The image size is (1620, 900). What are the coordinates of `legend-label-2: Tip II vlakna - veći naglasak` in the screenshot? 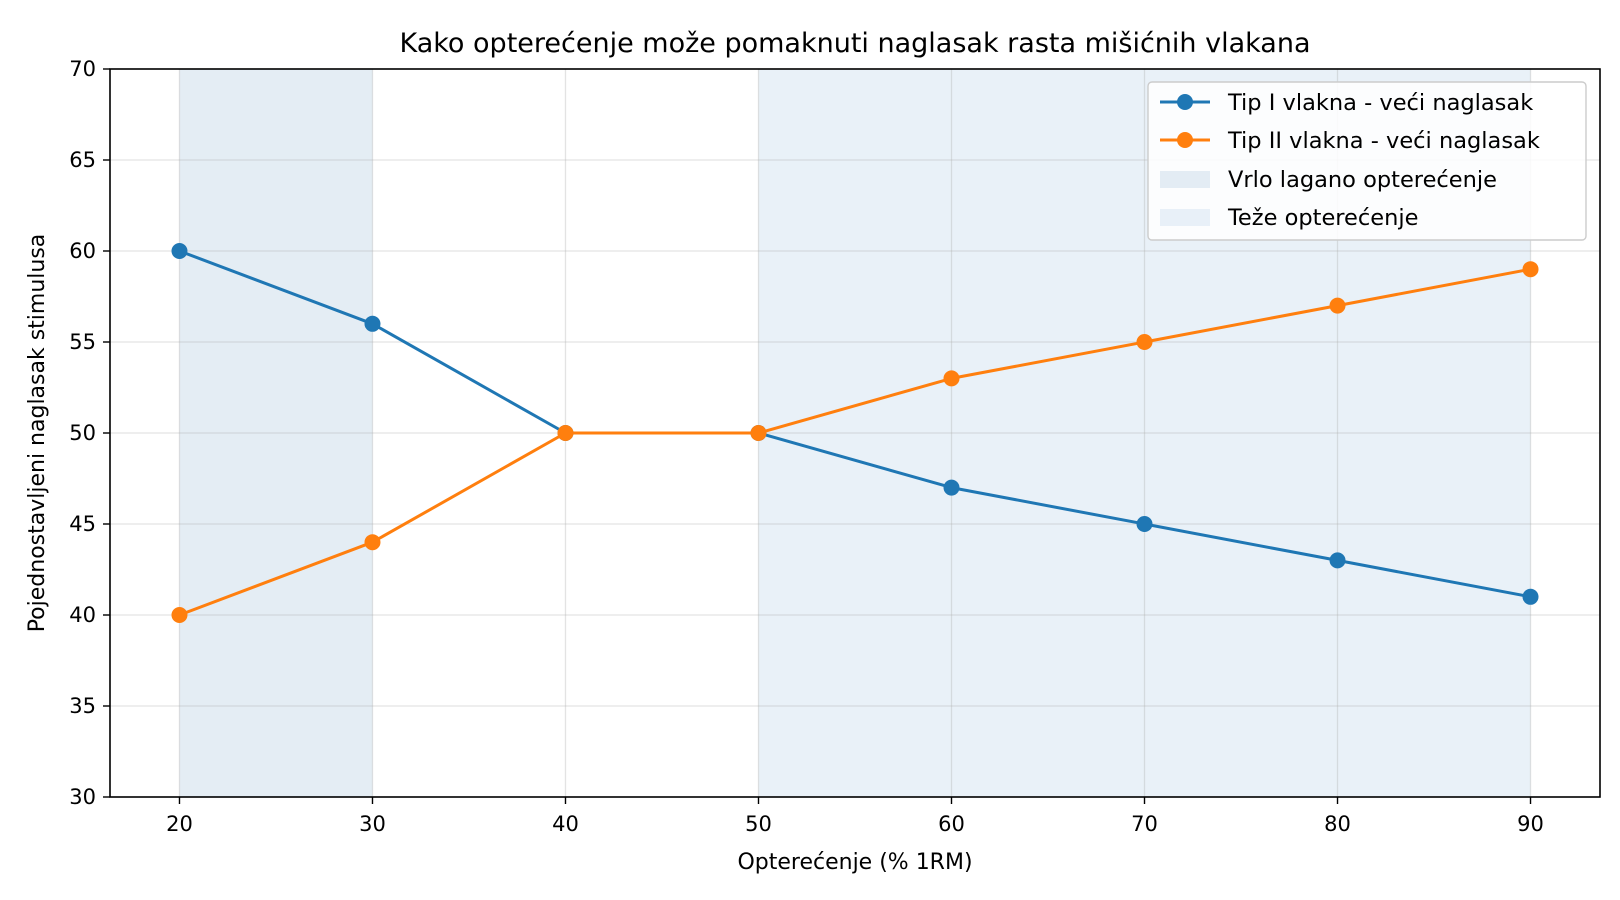 It's located at (1383, 141).